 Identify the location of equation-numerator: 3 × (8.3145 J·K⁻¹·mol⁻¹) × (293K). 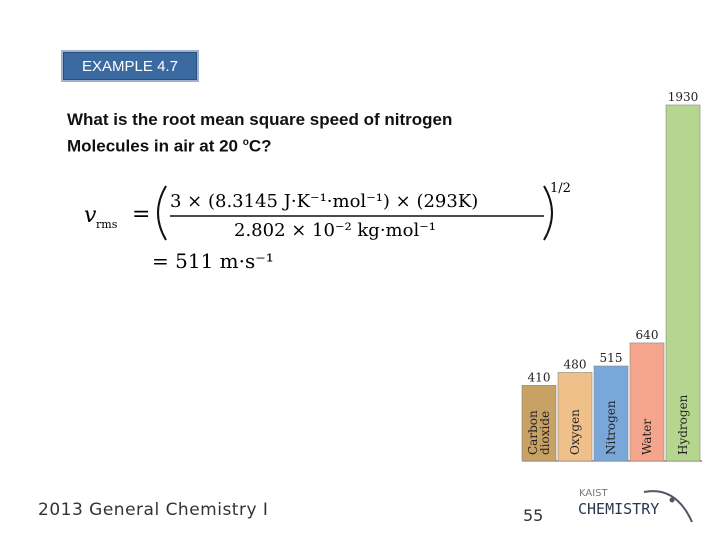
(324, 201).